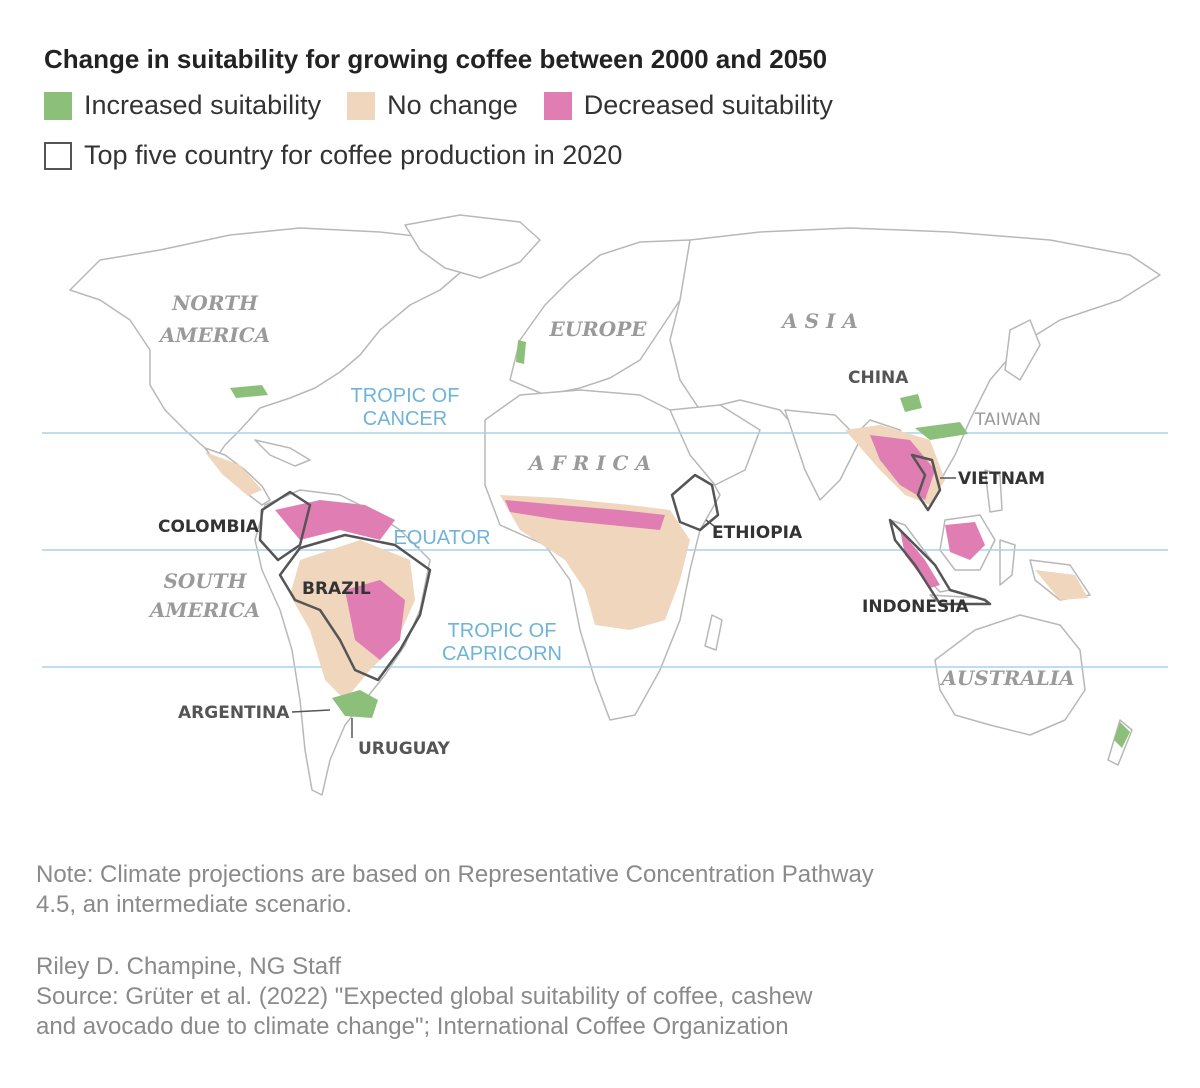 Image resolution: width=1200 pixels, height=1088 pixels. I want to click on legend-item-increased: Increased suitability, so click(182, 105).